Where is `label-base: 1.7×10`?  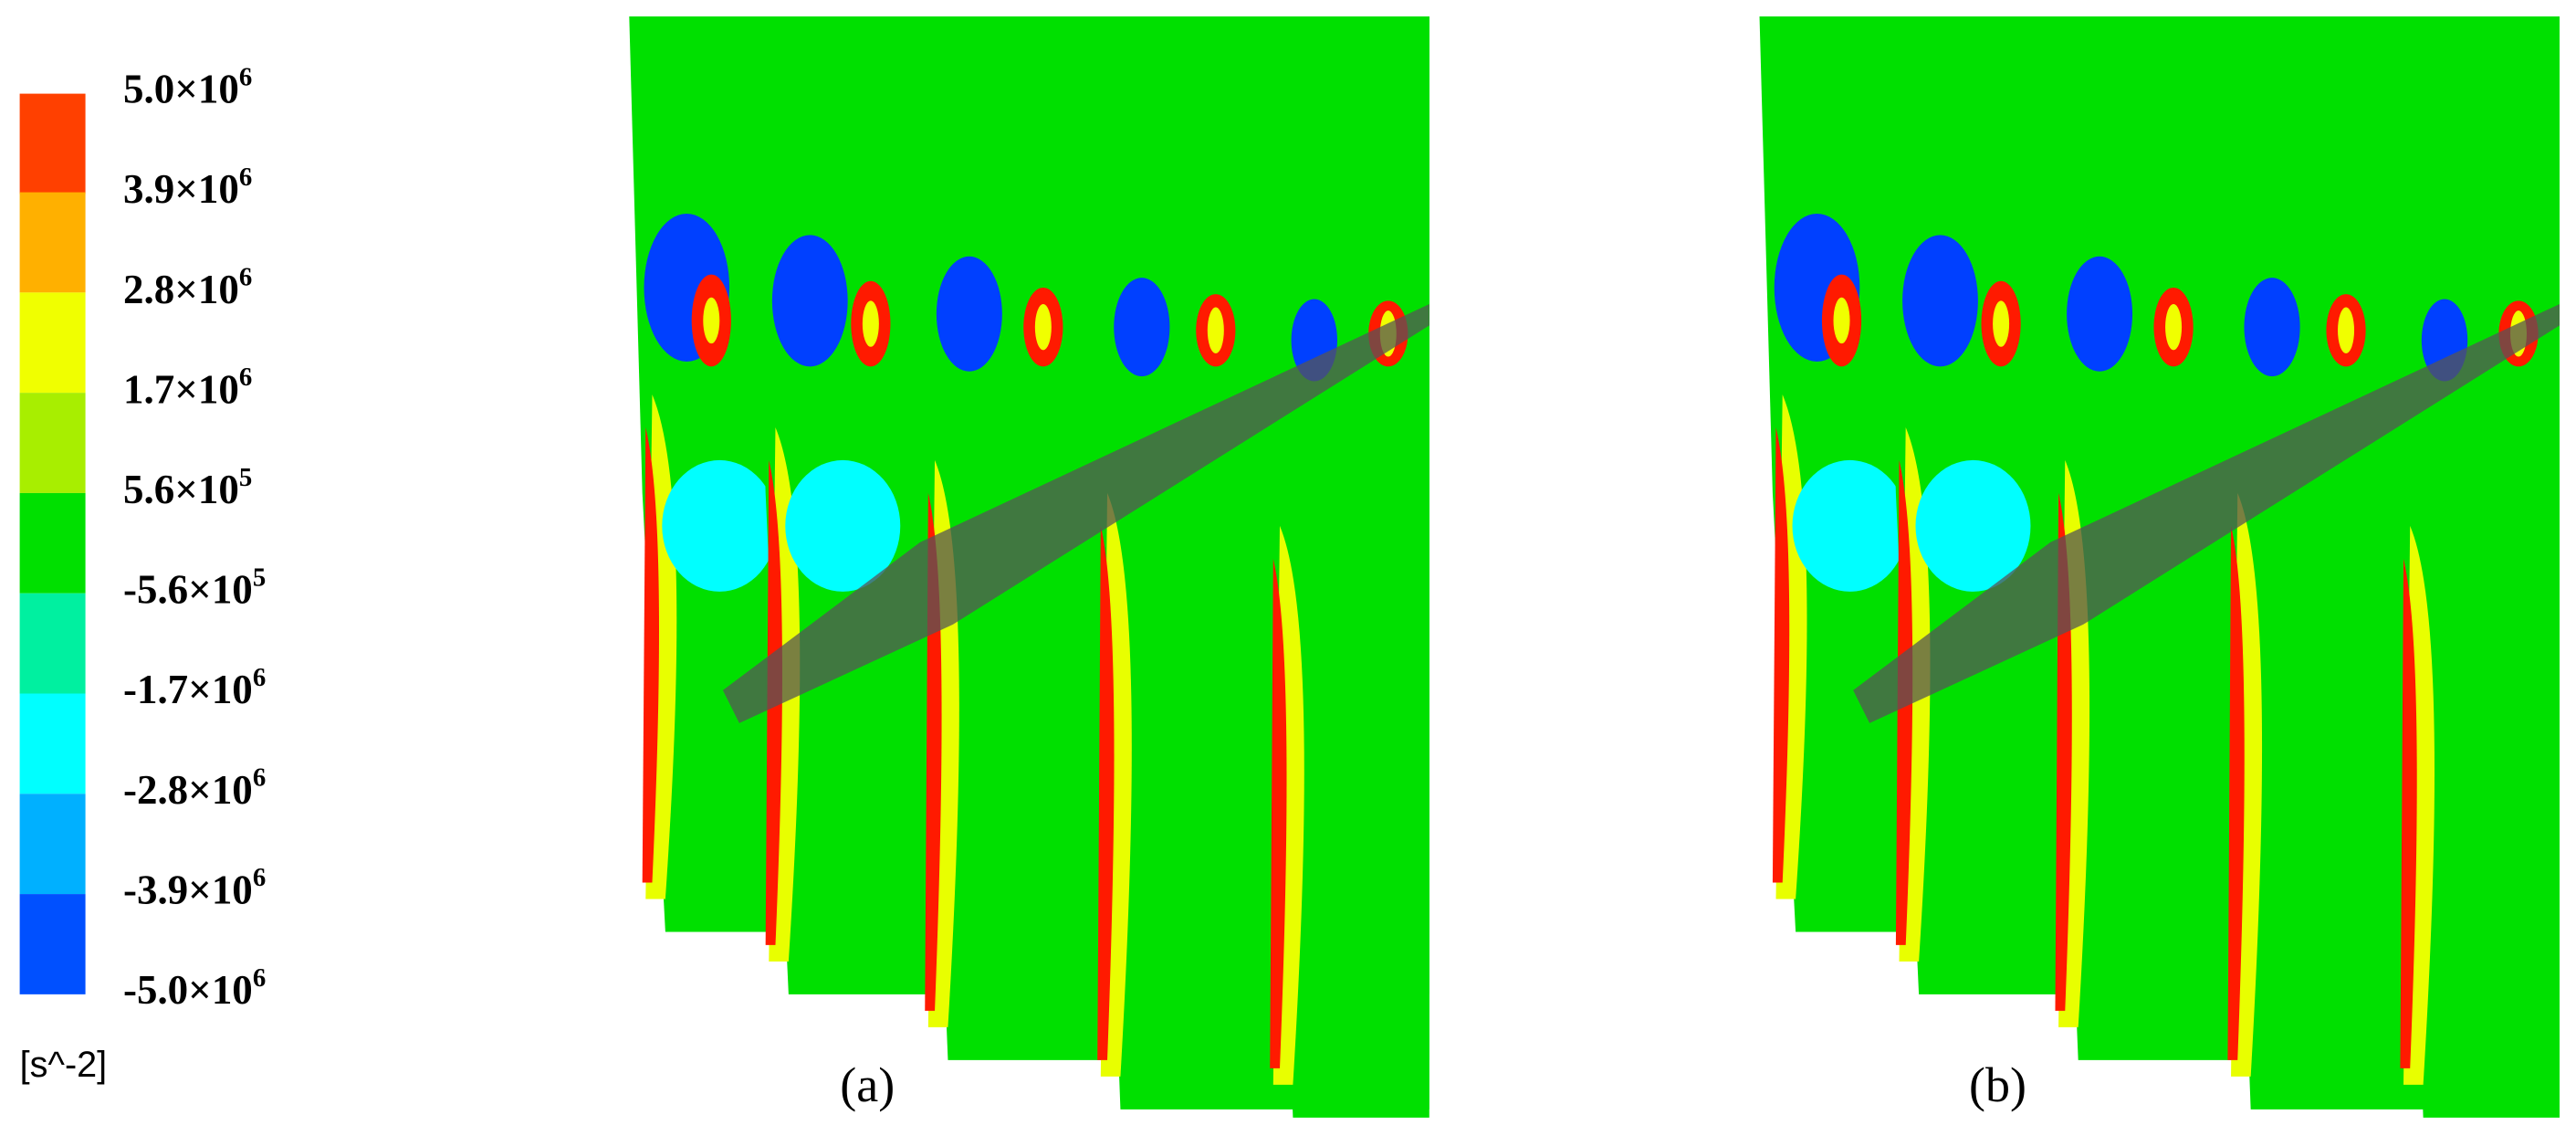
label-base: 1.7×10 is located at coordinates (181, 390).